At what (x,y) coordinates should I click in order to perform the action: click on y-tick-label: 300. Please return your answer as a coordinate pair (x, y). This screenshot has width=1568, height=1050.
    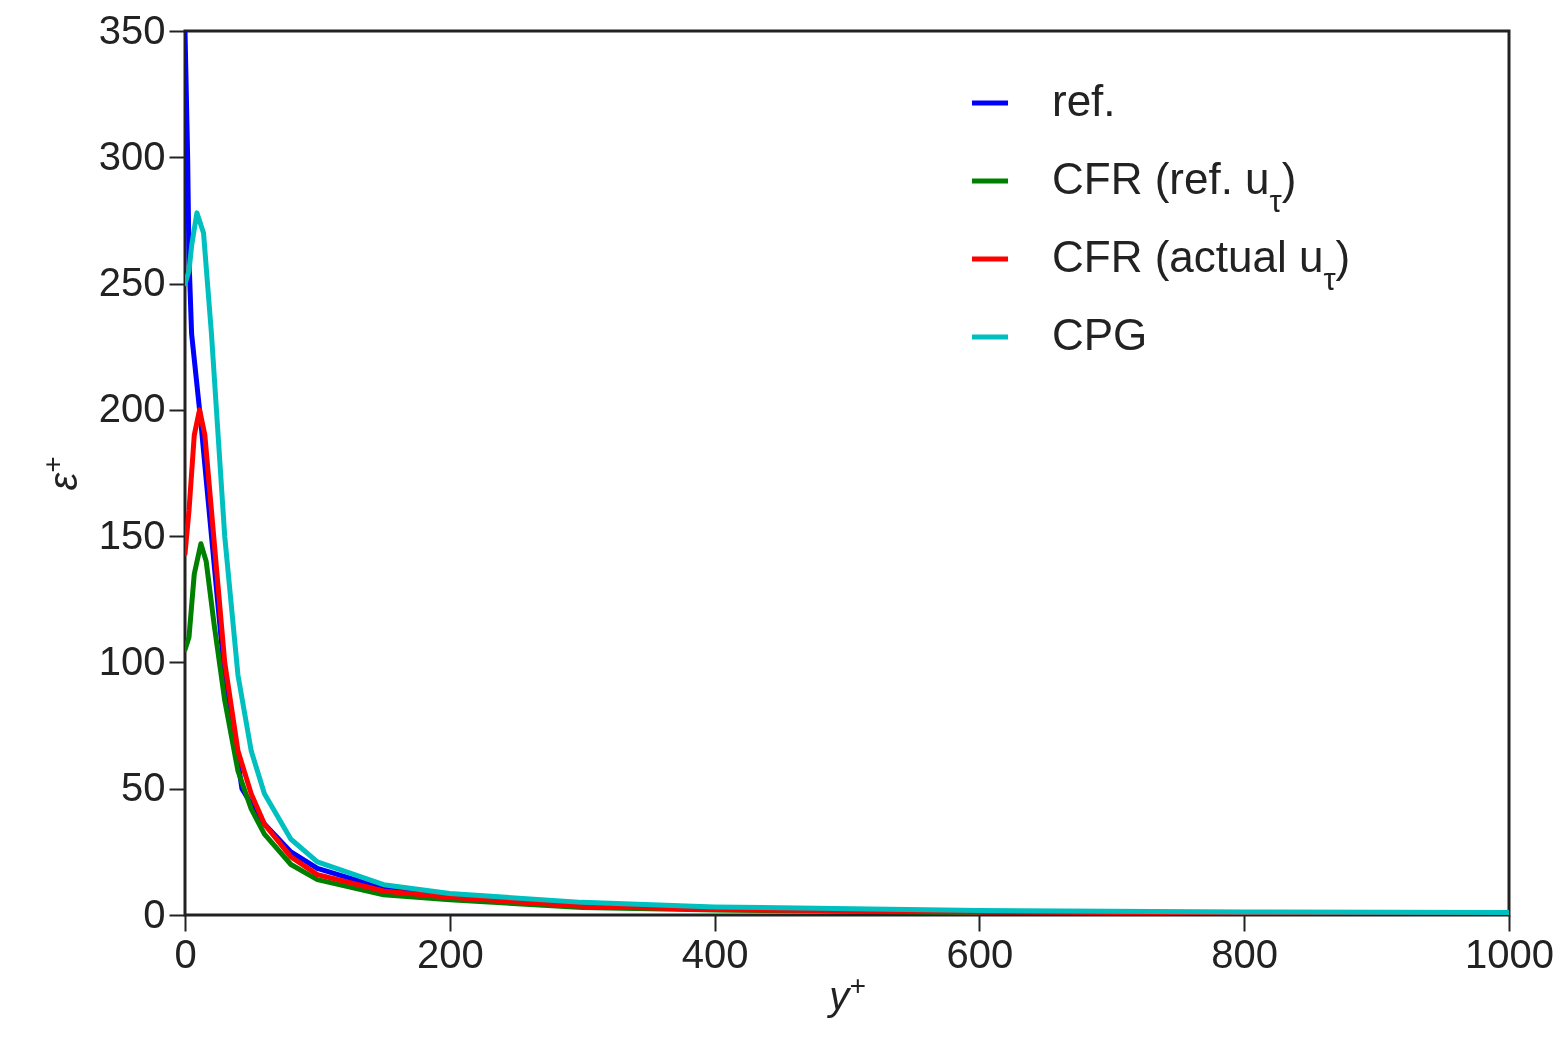
    Looking at the image, I should click on (132, 155).